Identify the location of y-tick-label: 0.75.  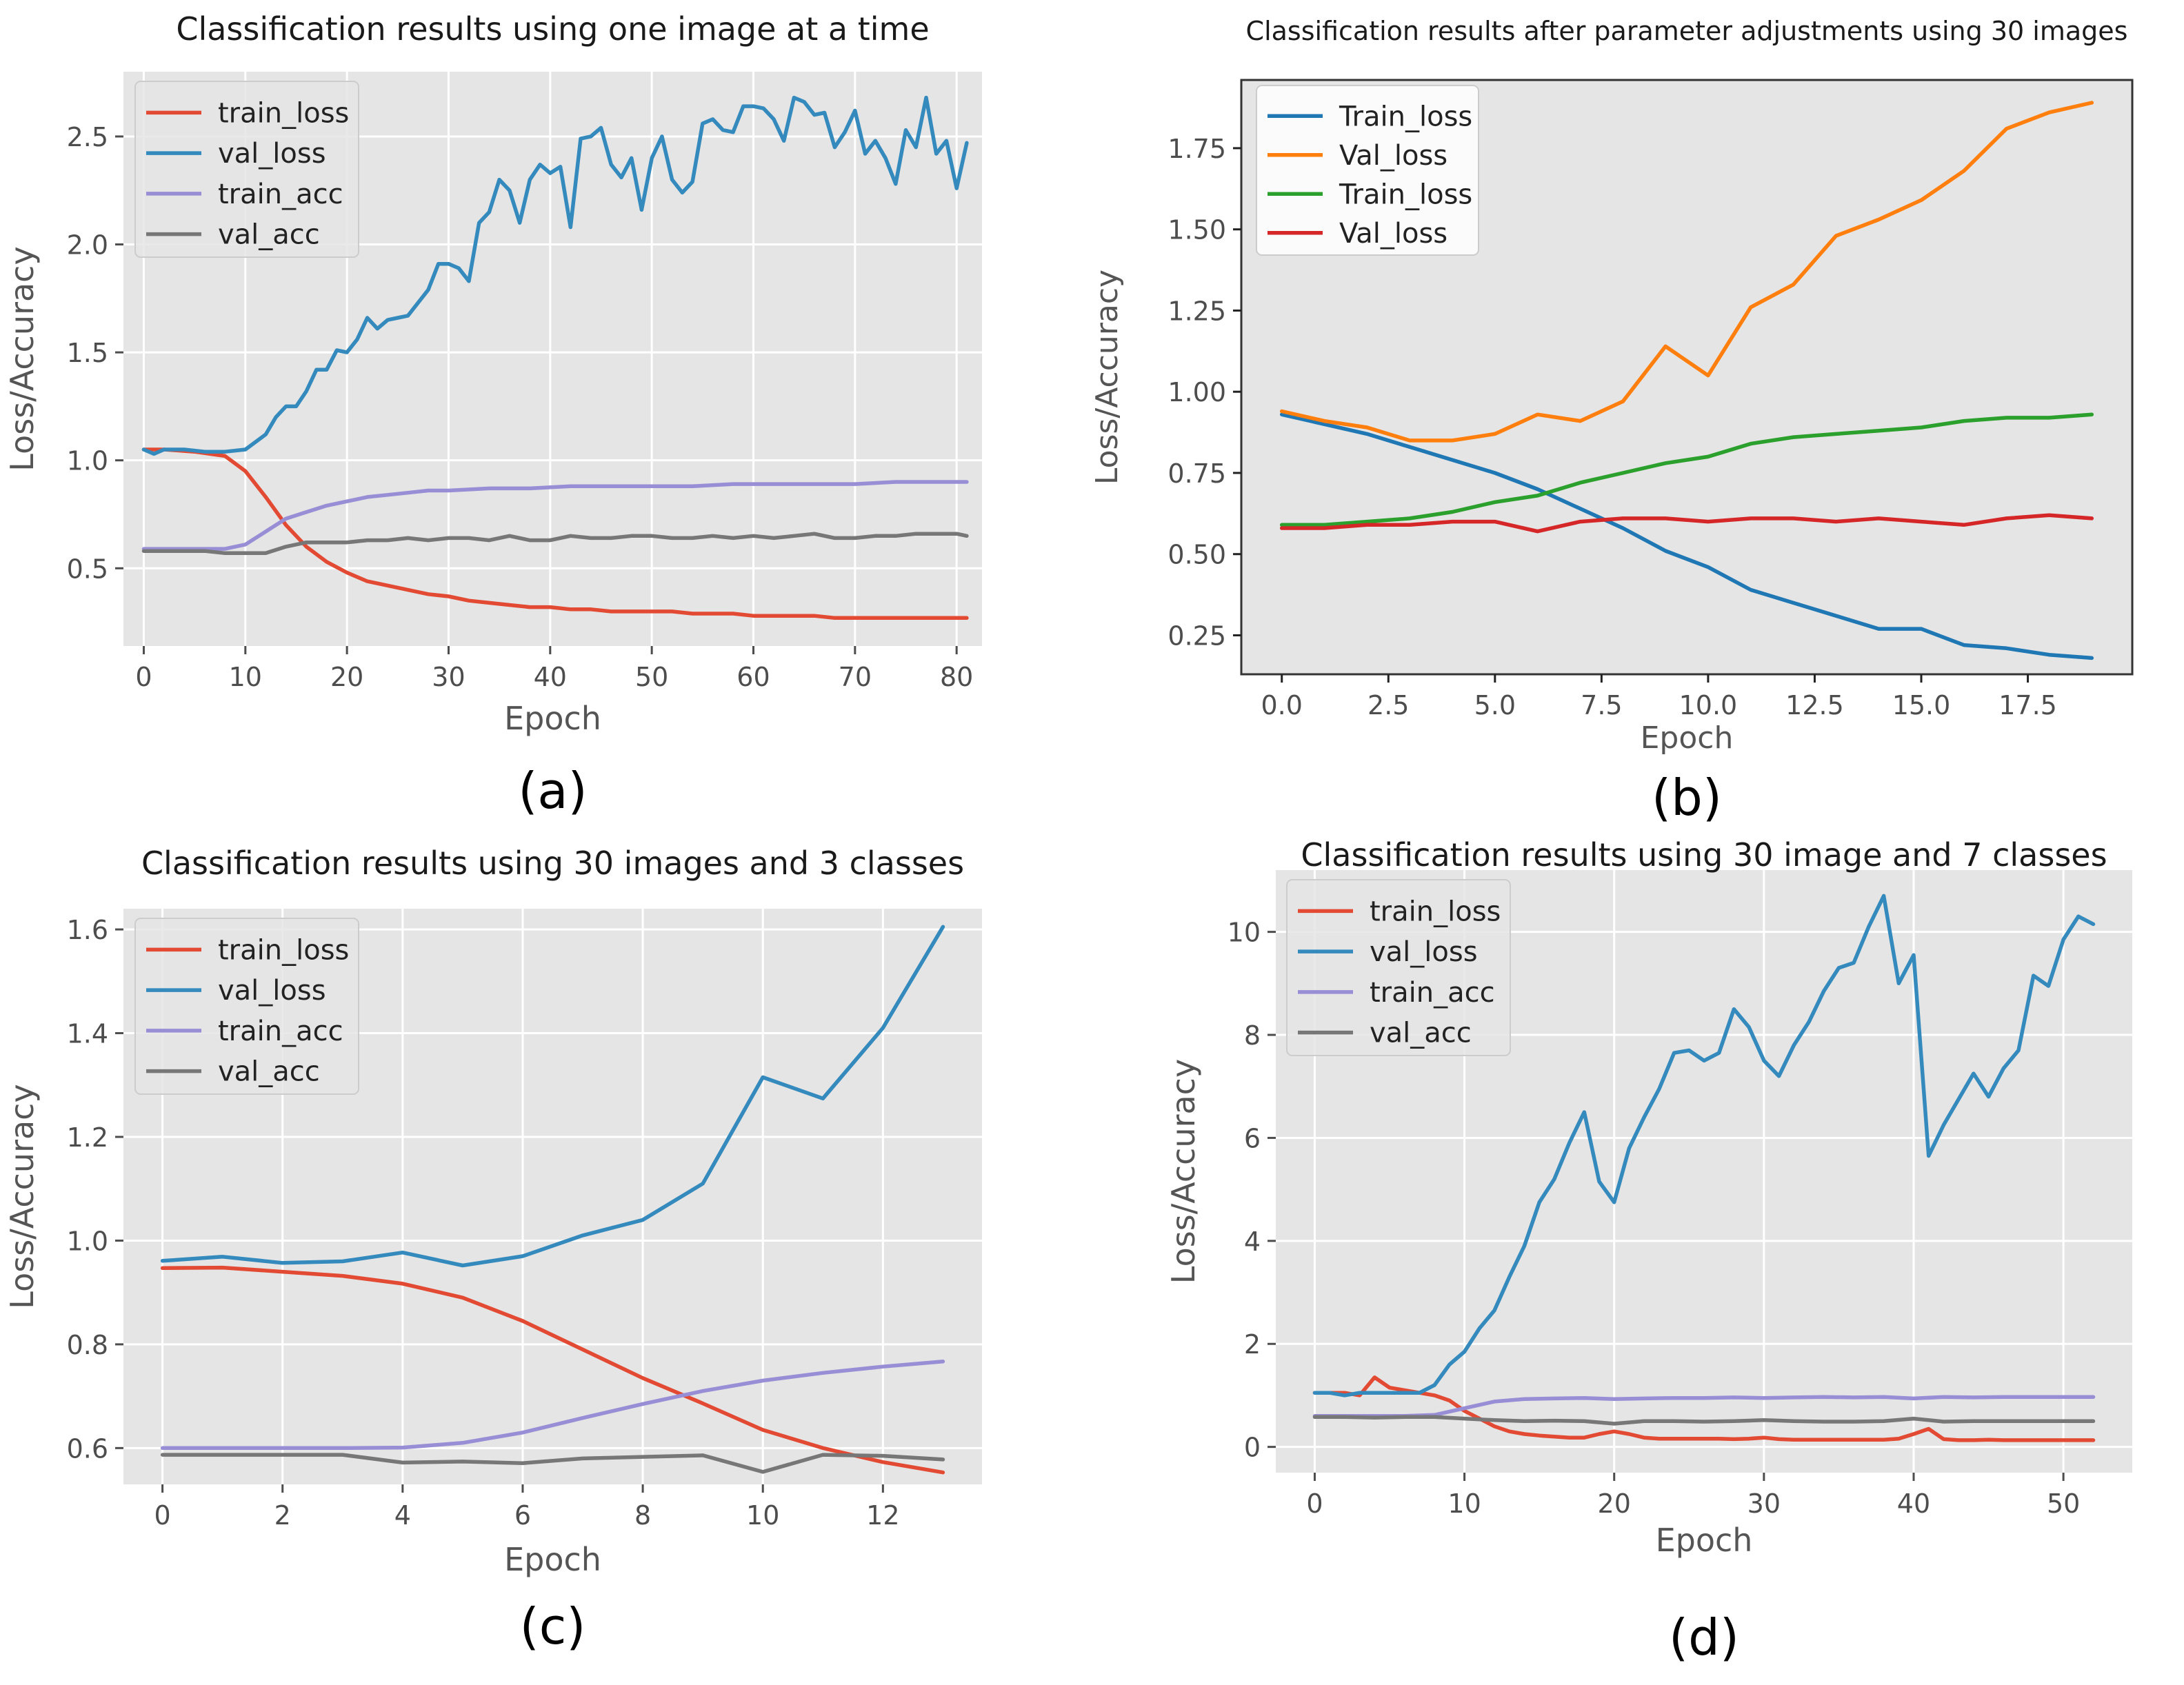
(1197, 473).